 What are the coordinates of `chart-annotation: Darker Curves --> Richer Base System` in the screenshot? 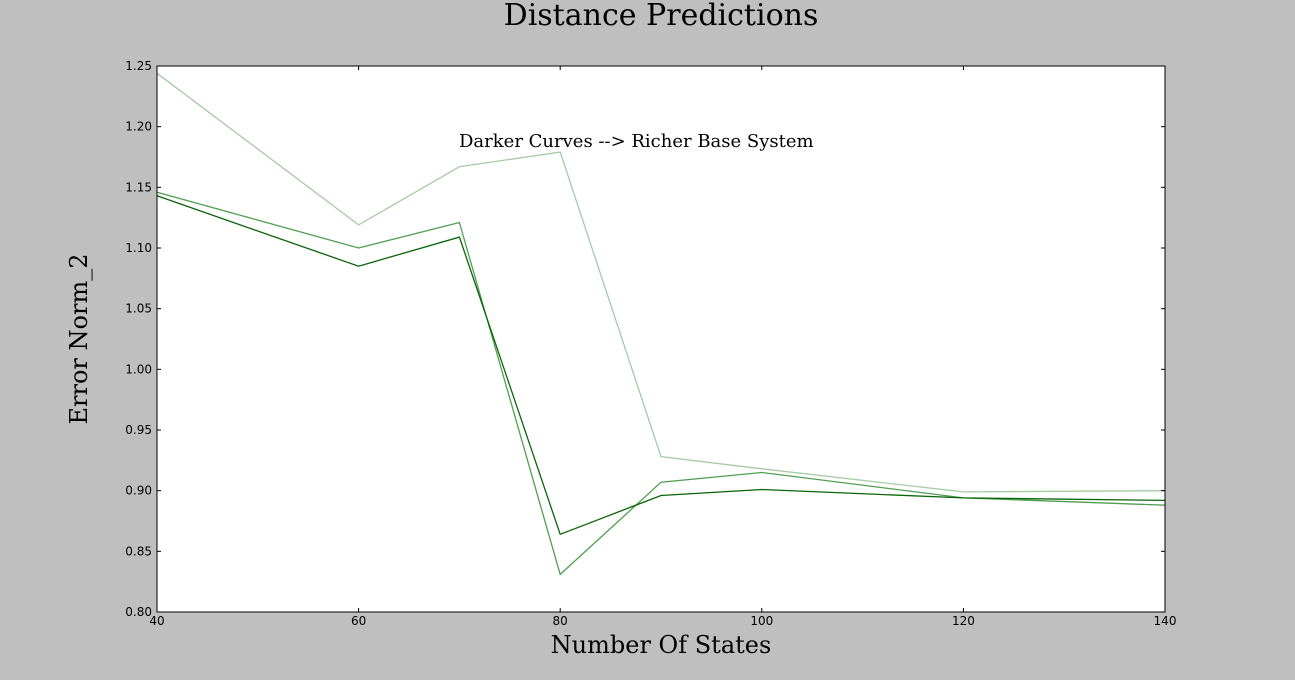 It's located at (636, 141).